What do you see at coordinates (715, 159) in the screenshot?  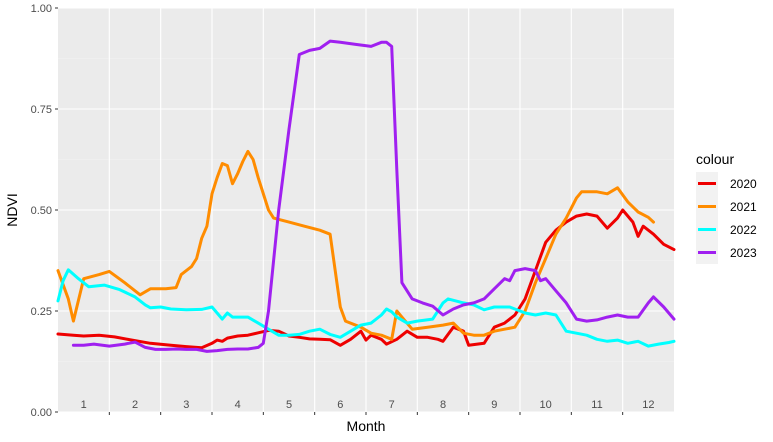 I see `legend-title: colour` at bounding box center [715, 159].